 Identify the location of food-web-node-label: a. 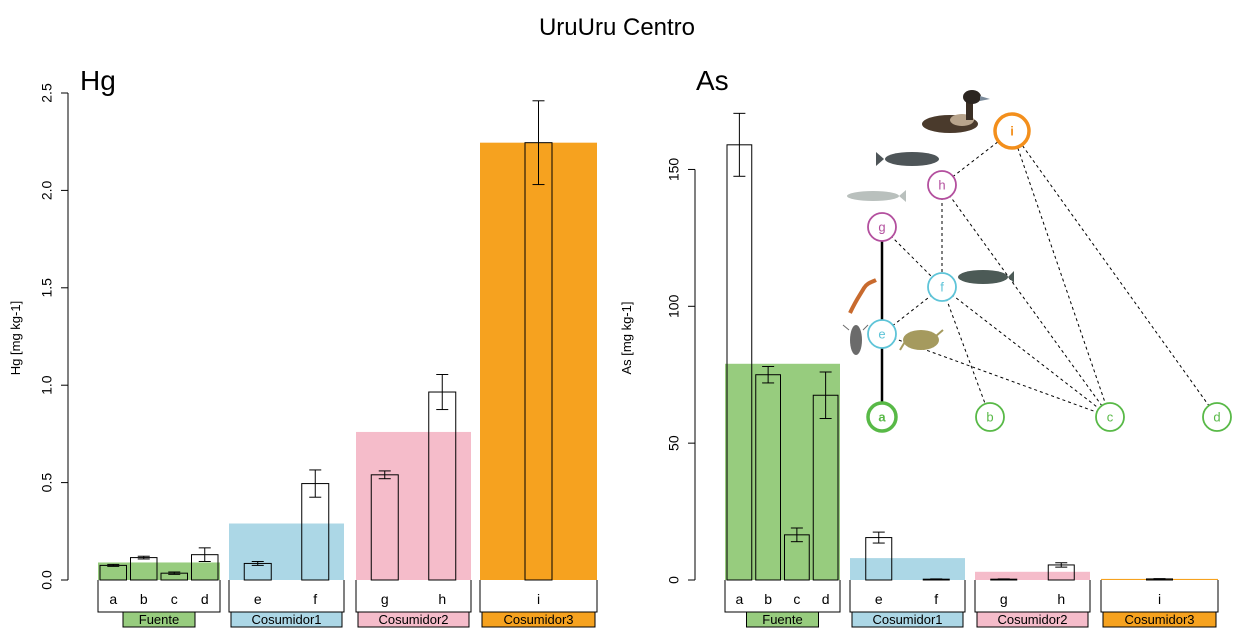
(882, 417).